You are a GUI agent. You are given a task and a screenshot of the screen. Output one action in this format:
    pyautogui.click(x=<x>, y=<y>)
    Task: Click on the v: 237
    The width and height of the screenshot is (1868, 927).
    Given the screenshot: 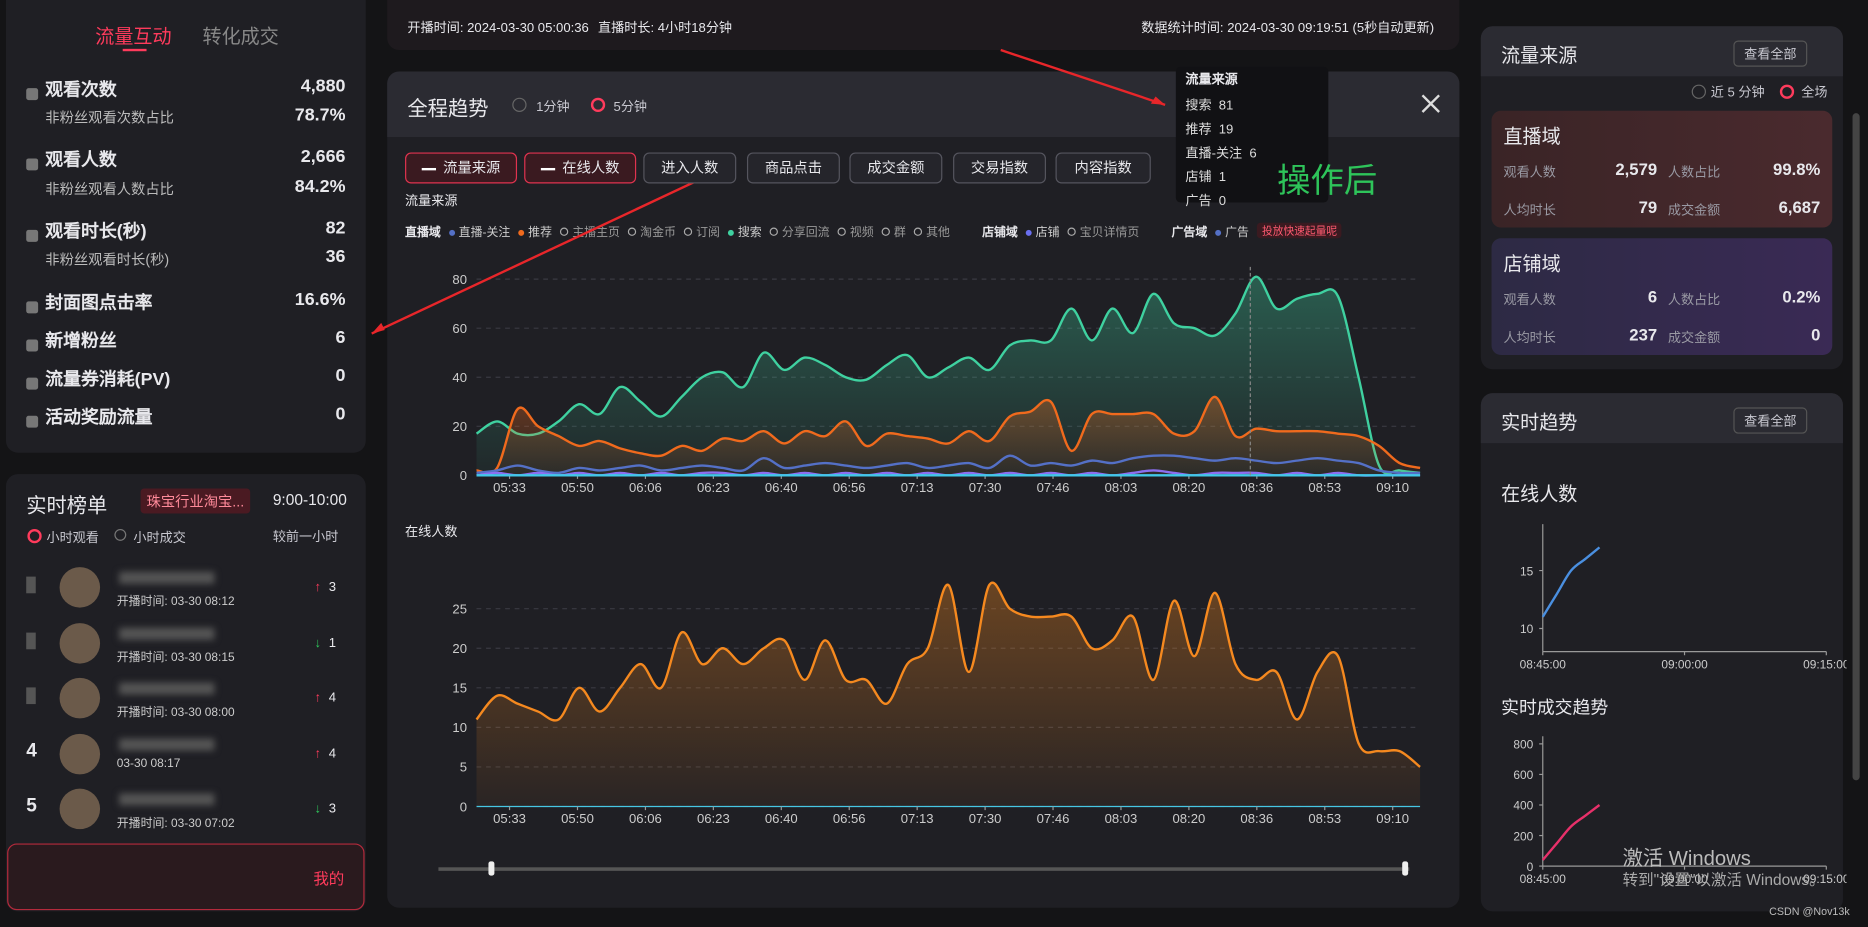 What is the action you would take?
    pyautogui.click(x=1643, y=335)
    